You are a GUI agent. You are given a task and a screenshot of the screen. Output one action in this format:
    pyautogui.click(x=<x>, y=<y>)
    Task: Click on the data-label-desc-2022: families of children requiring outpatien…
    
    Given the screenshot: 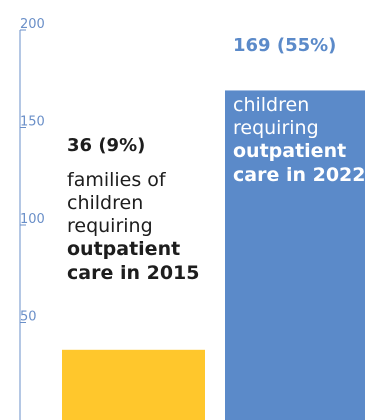 What is the action you would take?
    pyautogui.click(x=304, y=129)
    